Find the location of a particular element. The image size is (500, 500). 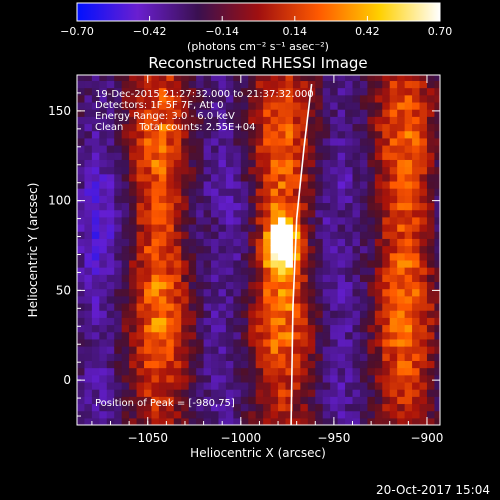

colorbar-tick-label: −0.70 is located at coordinates (77, 31).